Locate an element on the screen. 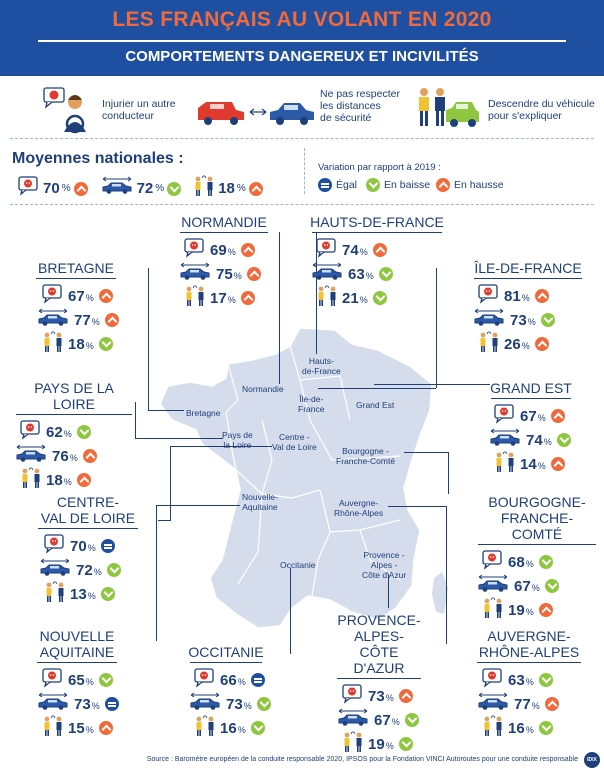 The width and height of the screenshot is (604, 771). legend-equal-label: Égal is located at coordinates (347, 185).